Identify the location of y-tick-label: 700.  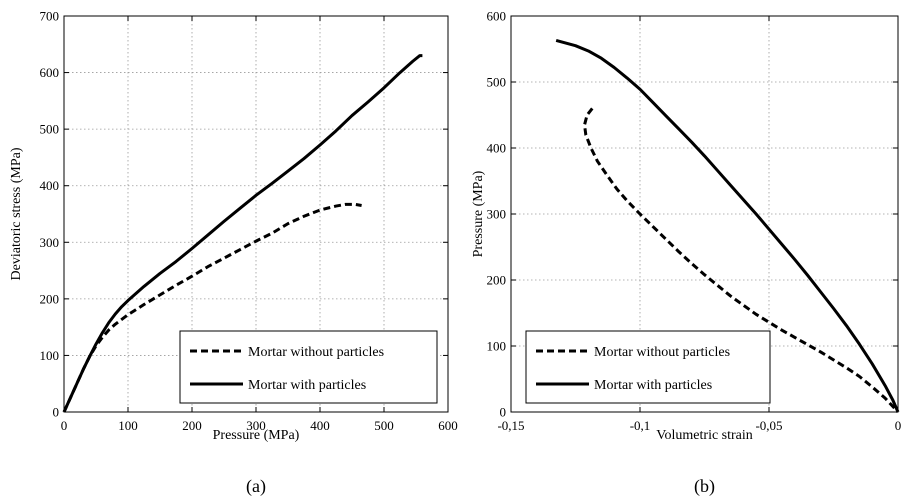
(50, 16).